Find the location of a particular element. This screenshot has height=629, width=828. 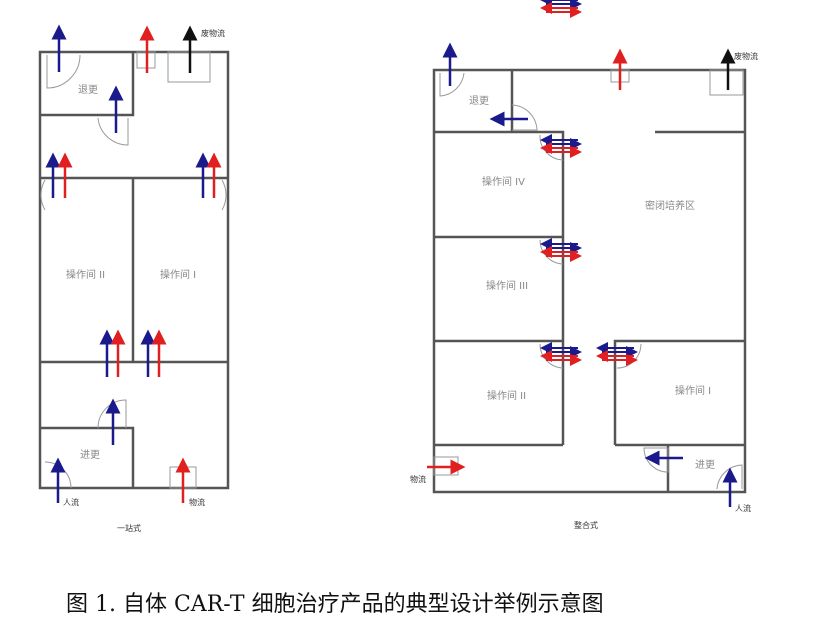

plan-title: 整合式 is located at coordinates (586, 525).